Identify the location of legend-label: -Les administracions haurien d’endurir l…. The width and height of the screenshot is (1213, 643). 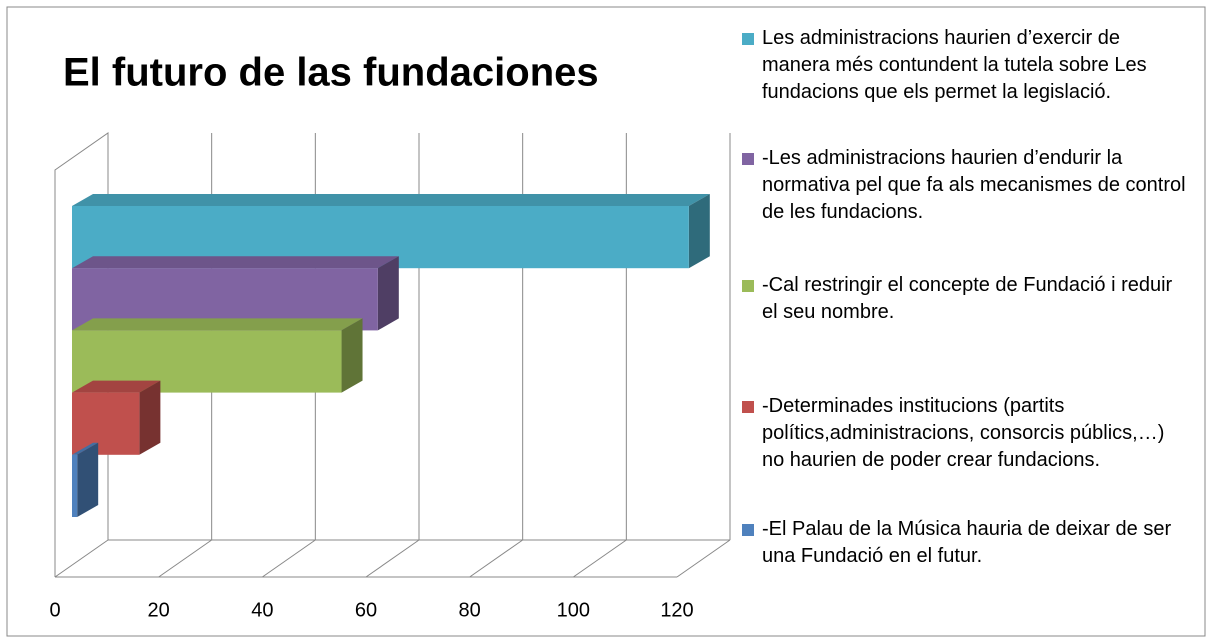
(974, 185).